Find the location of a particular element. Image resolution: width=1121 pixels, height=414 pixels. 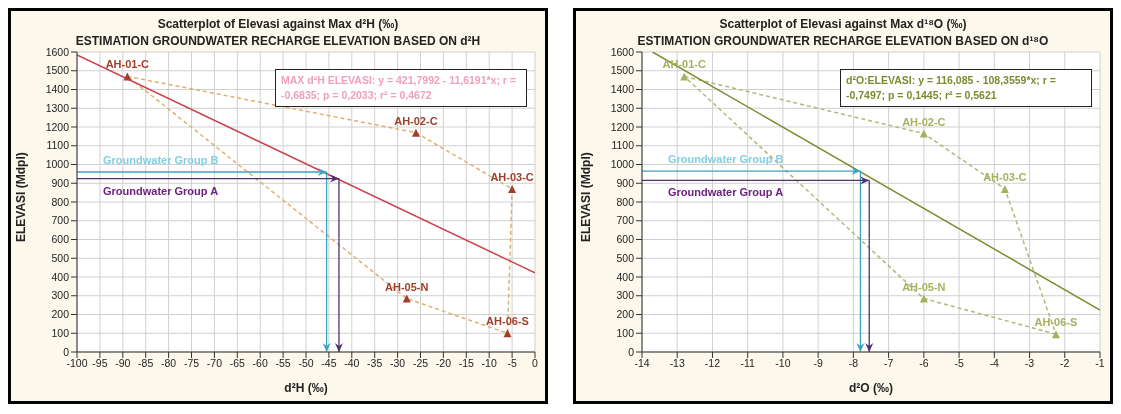

chart-subtitle: ESTIMATION GROUNDWATER RECHARGE ELEVATION BASED ON d²H is located at coordinates (278, 41).